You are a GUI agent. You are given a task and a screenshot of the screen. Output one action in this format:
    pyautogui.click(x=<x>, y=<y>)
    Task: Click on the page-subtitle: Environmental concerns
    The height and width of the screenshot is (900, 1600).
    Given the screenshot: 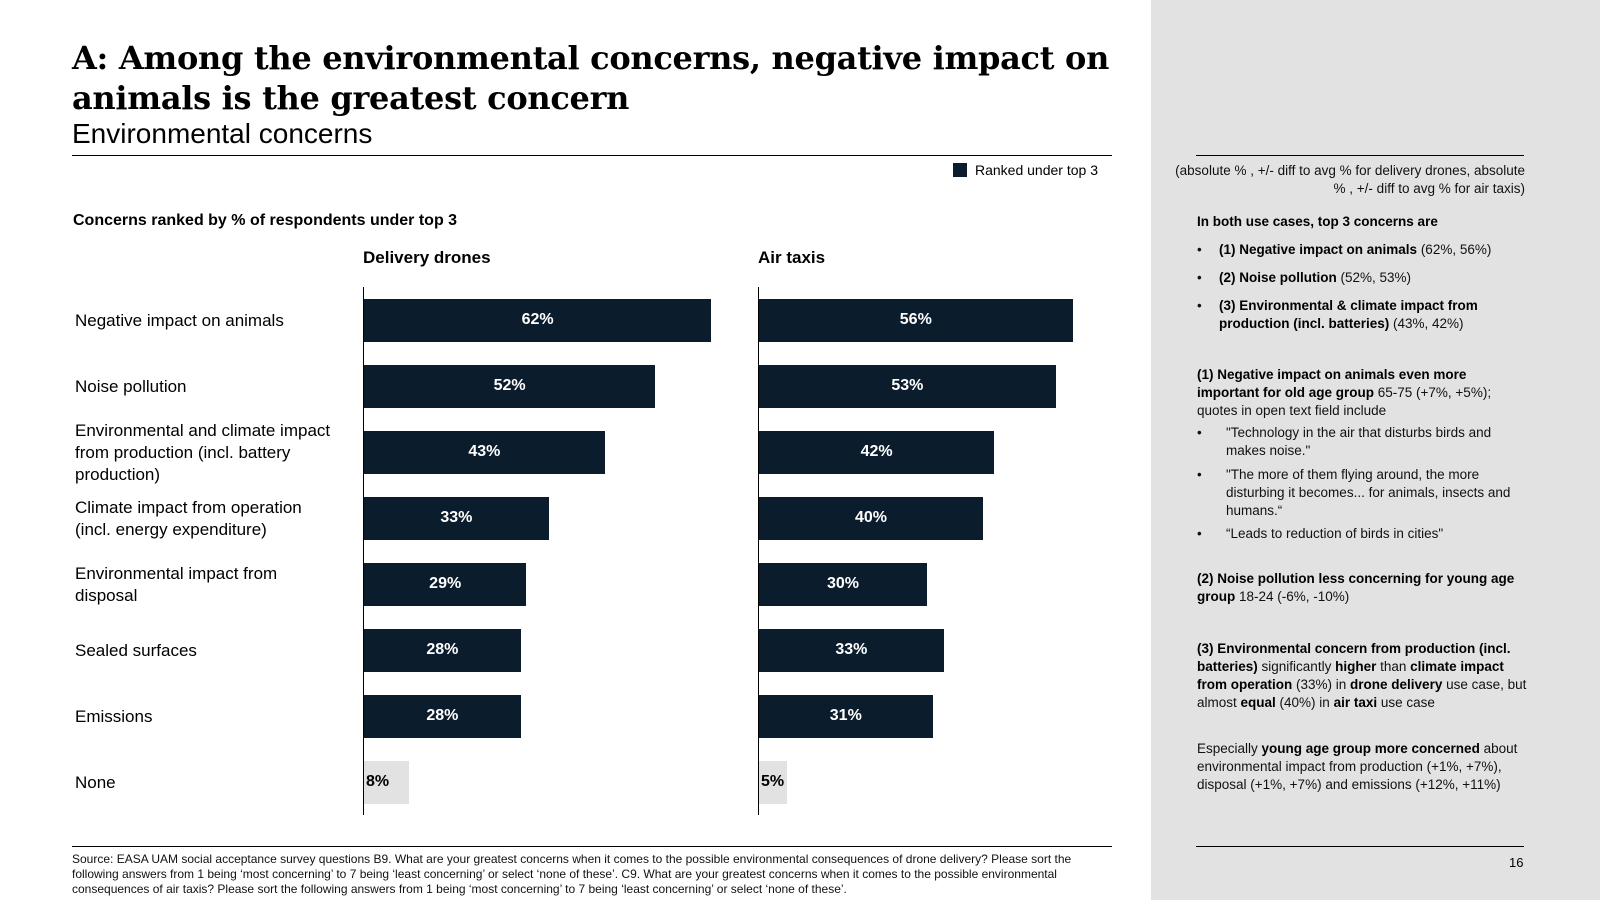 What is the action you would take?
    pyautogui.click(x=222, y=133)
    